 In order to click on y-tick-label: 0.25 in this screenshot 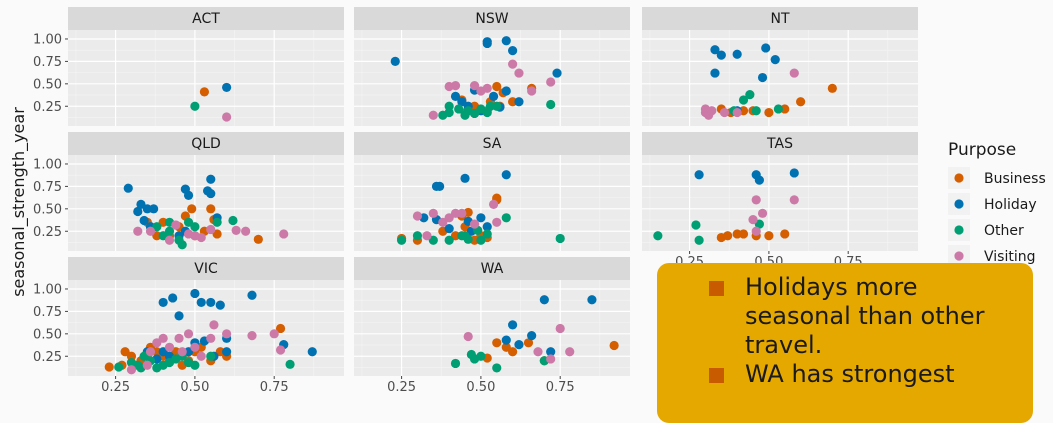, I will do `click(47, 232)`.